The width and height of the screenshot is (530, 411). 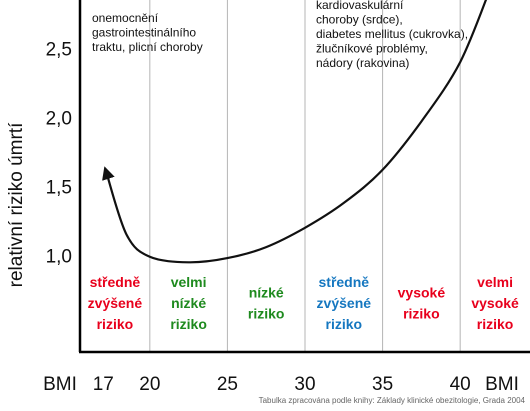 I want to click on x-tick-label: 25, so click(x=227, y=384).